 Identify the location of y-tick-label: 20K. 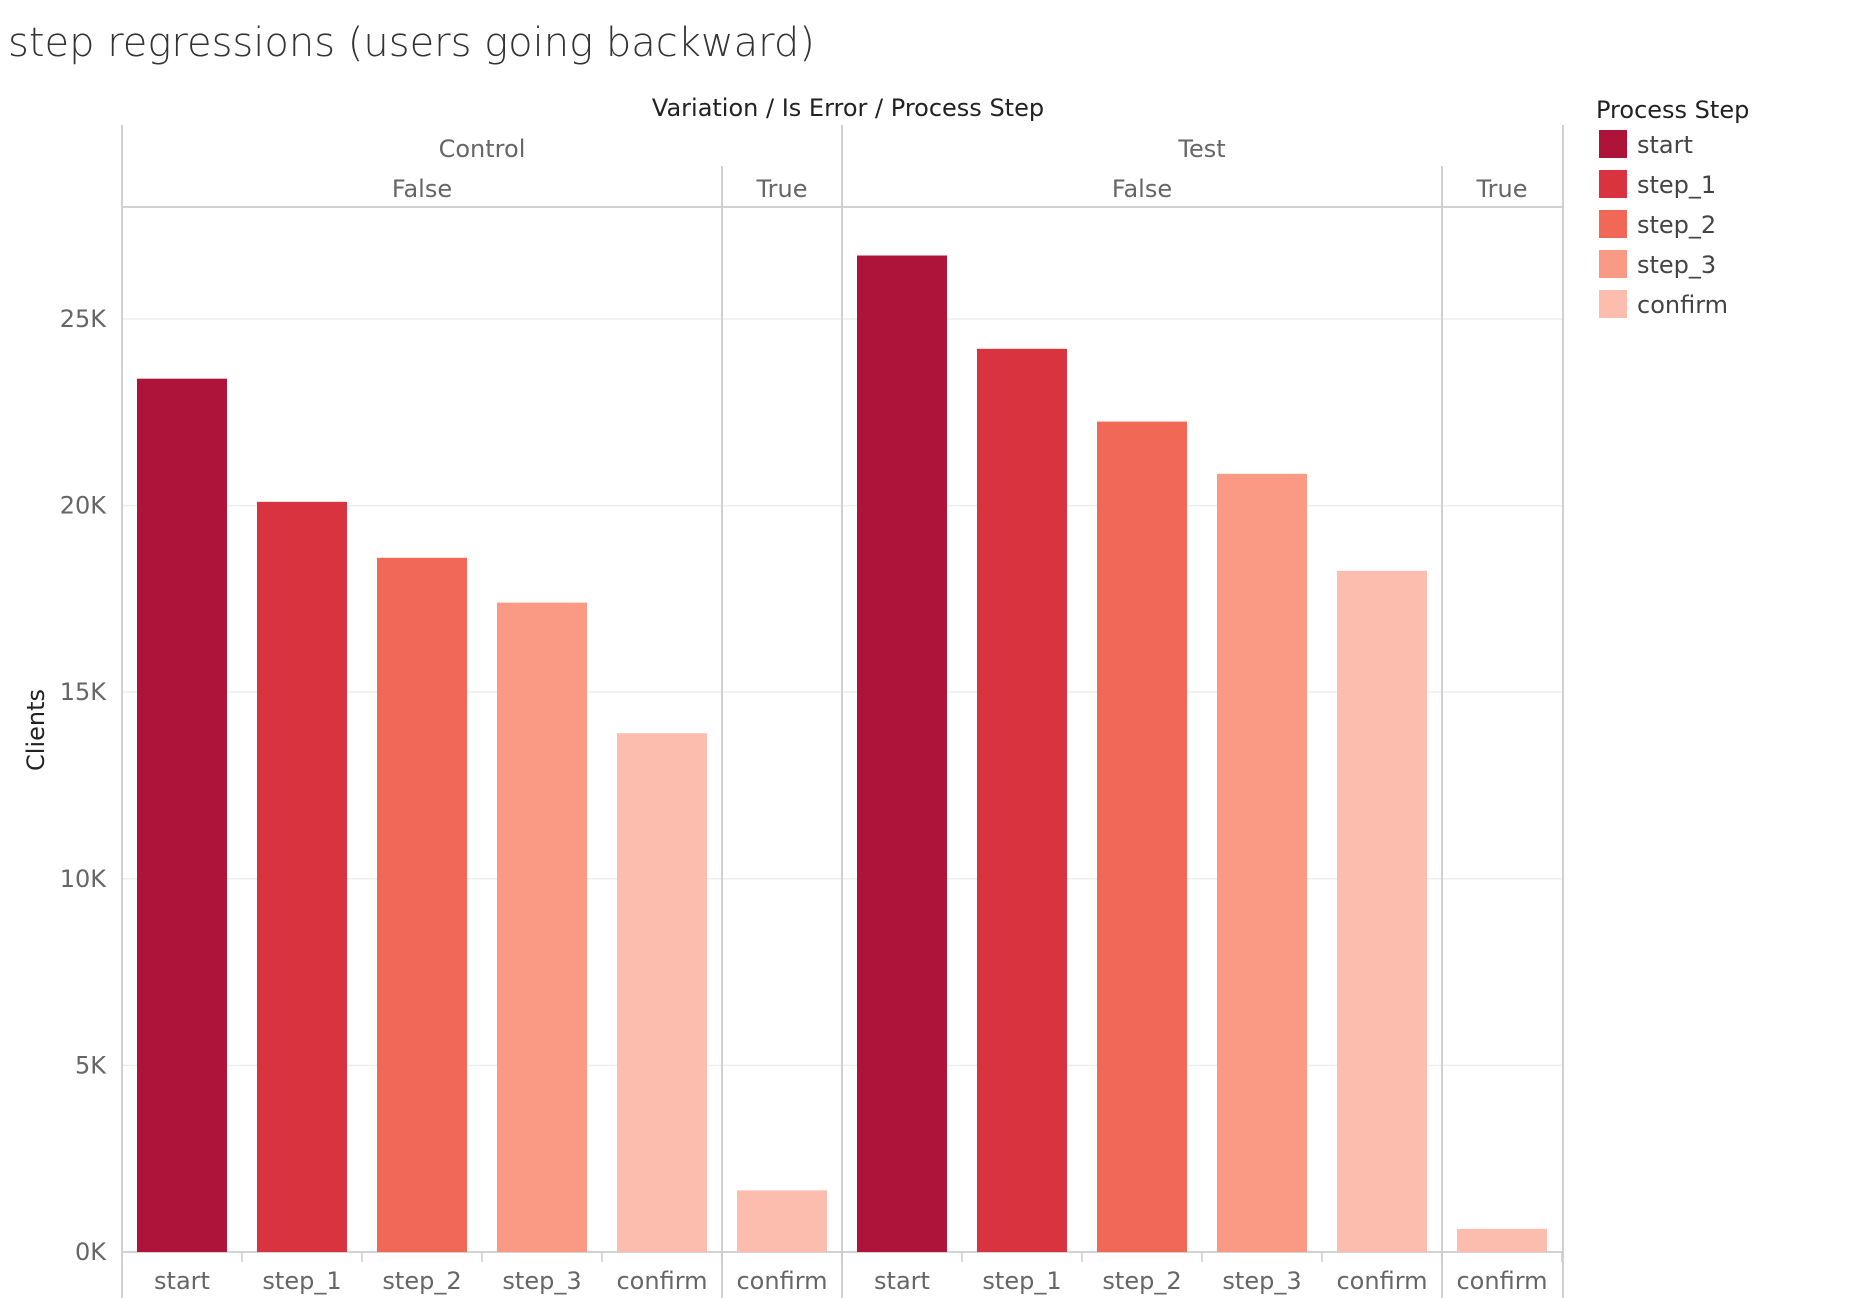
(84, 506).